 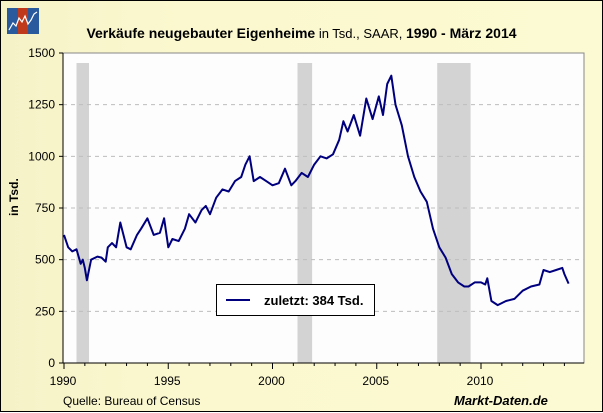 What do you see at coordinates (41, 105) in the screenshot?
I see `y-tick-label: 1250` at bounding box center [41, 105].